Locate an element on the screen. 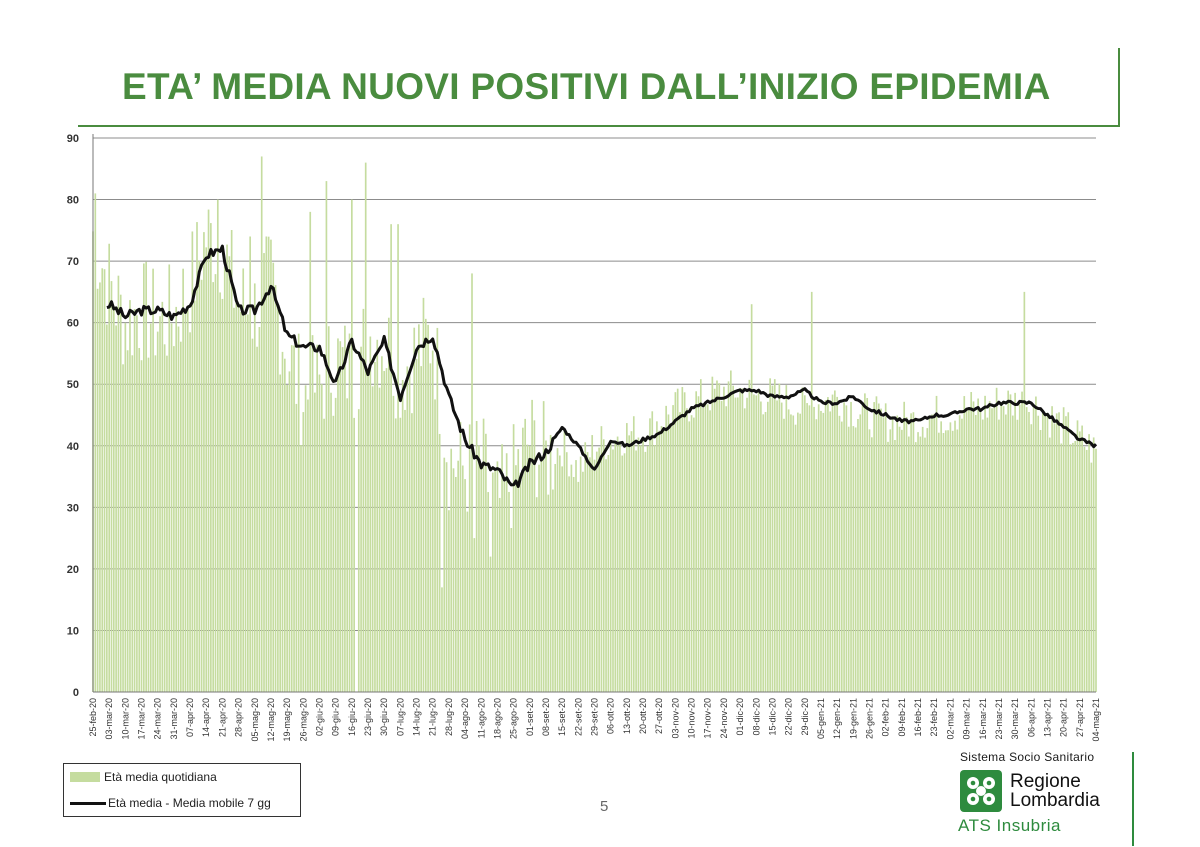  x-tick-label: 23-feb-21 is located at coordinates (934, 717).